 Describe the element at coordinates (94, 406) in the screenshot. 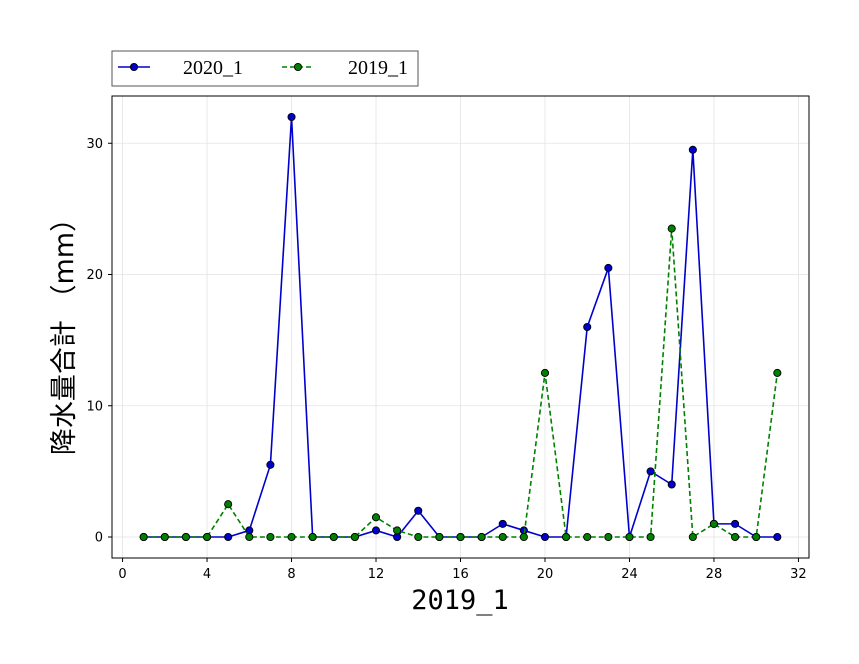

I see `y-tick-label: 10` at that location.